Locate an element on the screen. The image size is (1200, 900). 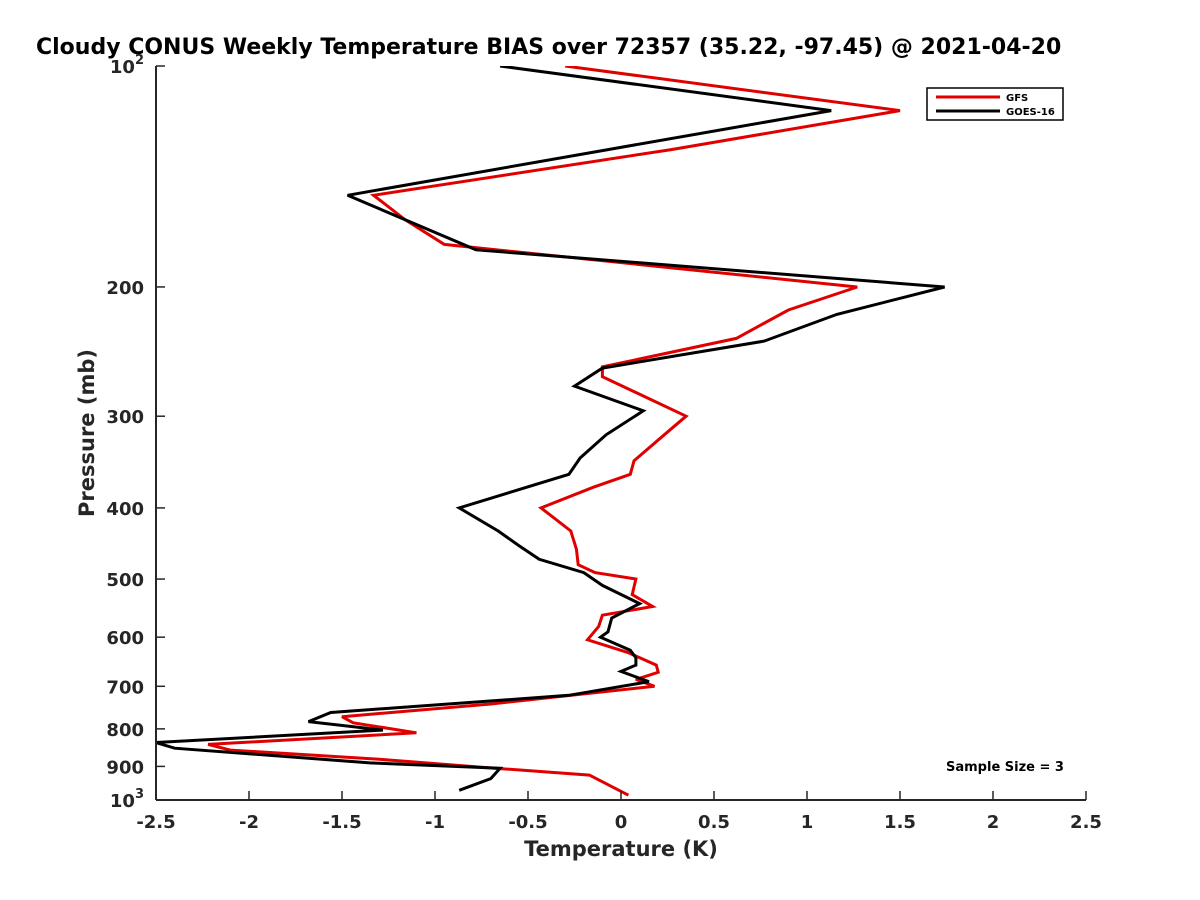
x-tick-label: -2 is located at coordinates (249, 822).